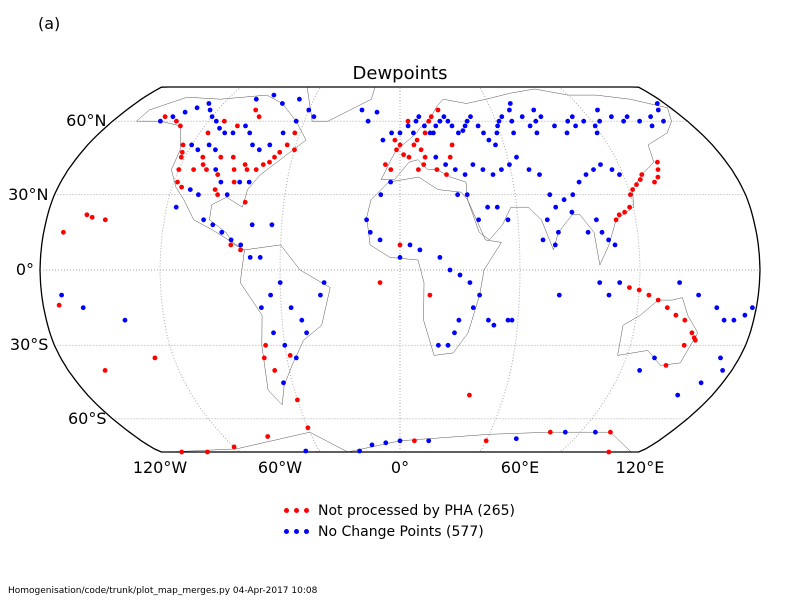 The width and height of the screenshot is (800, 600). Describe the element at coordinates (400, 467) in the screenshot. I see `longitude-label: 0°` at that location.